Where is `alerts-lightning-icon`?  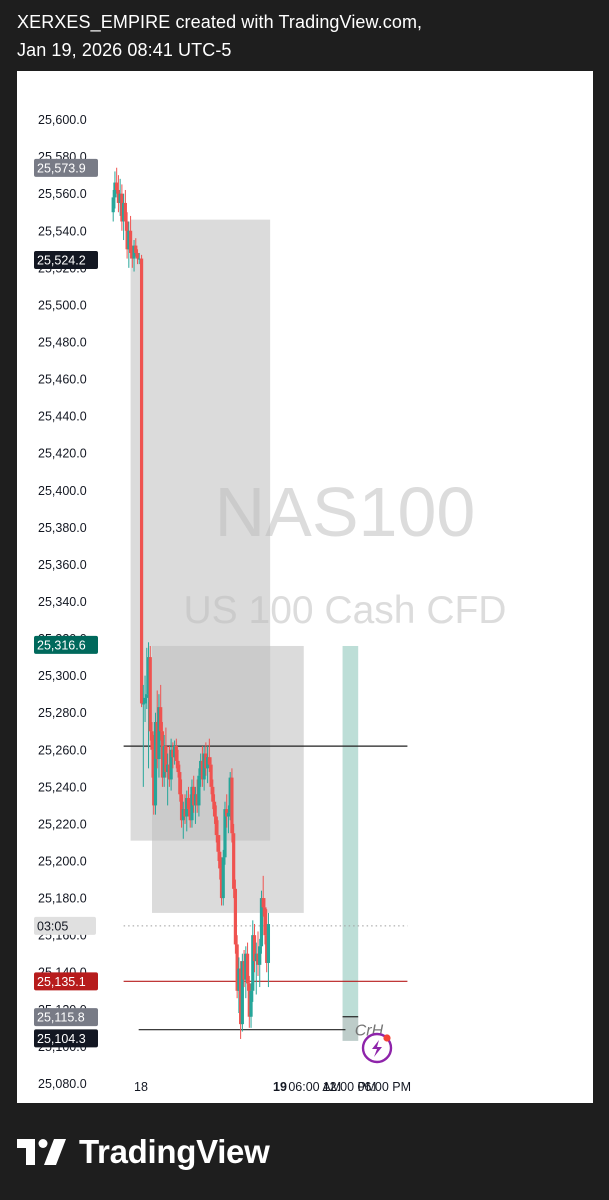
alerts-lightning-icon is located at coordinates (377, 1048).